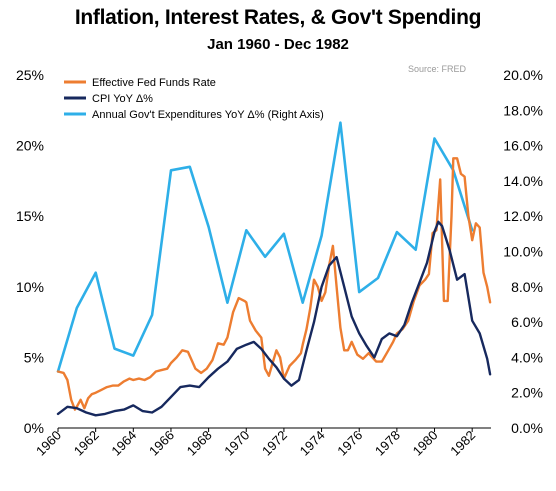 The image size is (556, 491). I want to click on left-tick-label: 25%, so click(30, 75).